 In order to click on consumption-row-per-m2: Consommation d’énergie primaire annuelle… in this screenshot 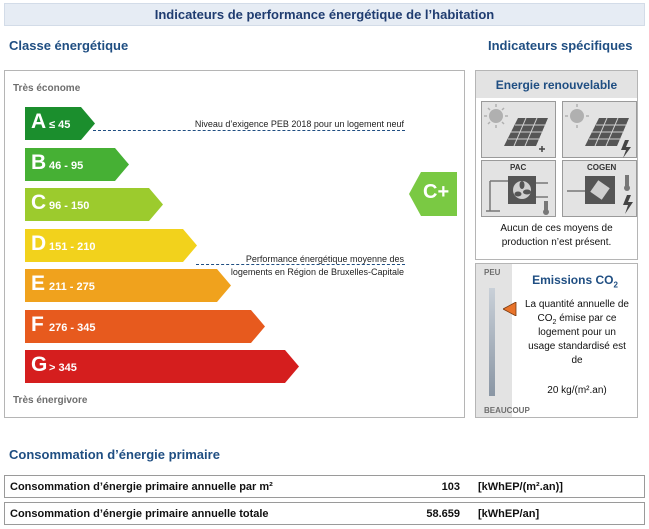, I will do `click(324, 486)`.